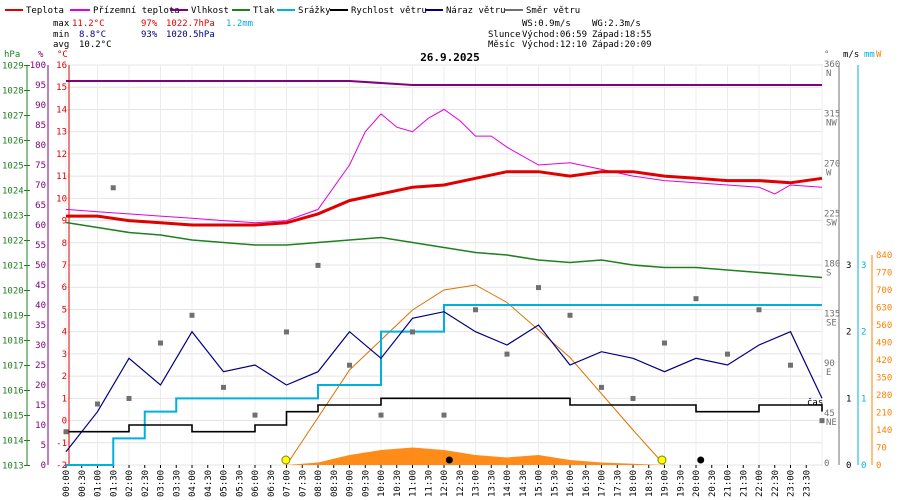 This screenshot has width=900, height=500. I want to click on tick-label-pct: 25, so click(40, 366).